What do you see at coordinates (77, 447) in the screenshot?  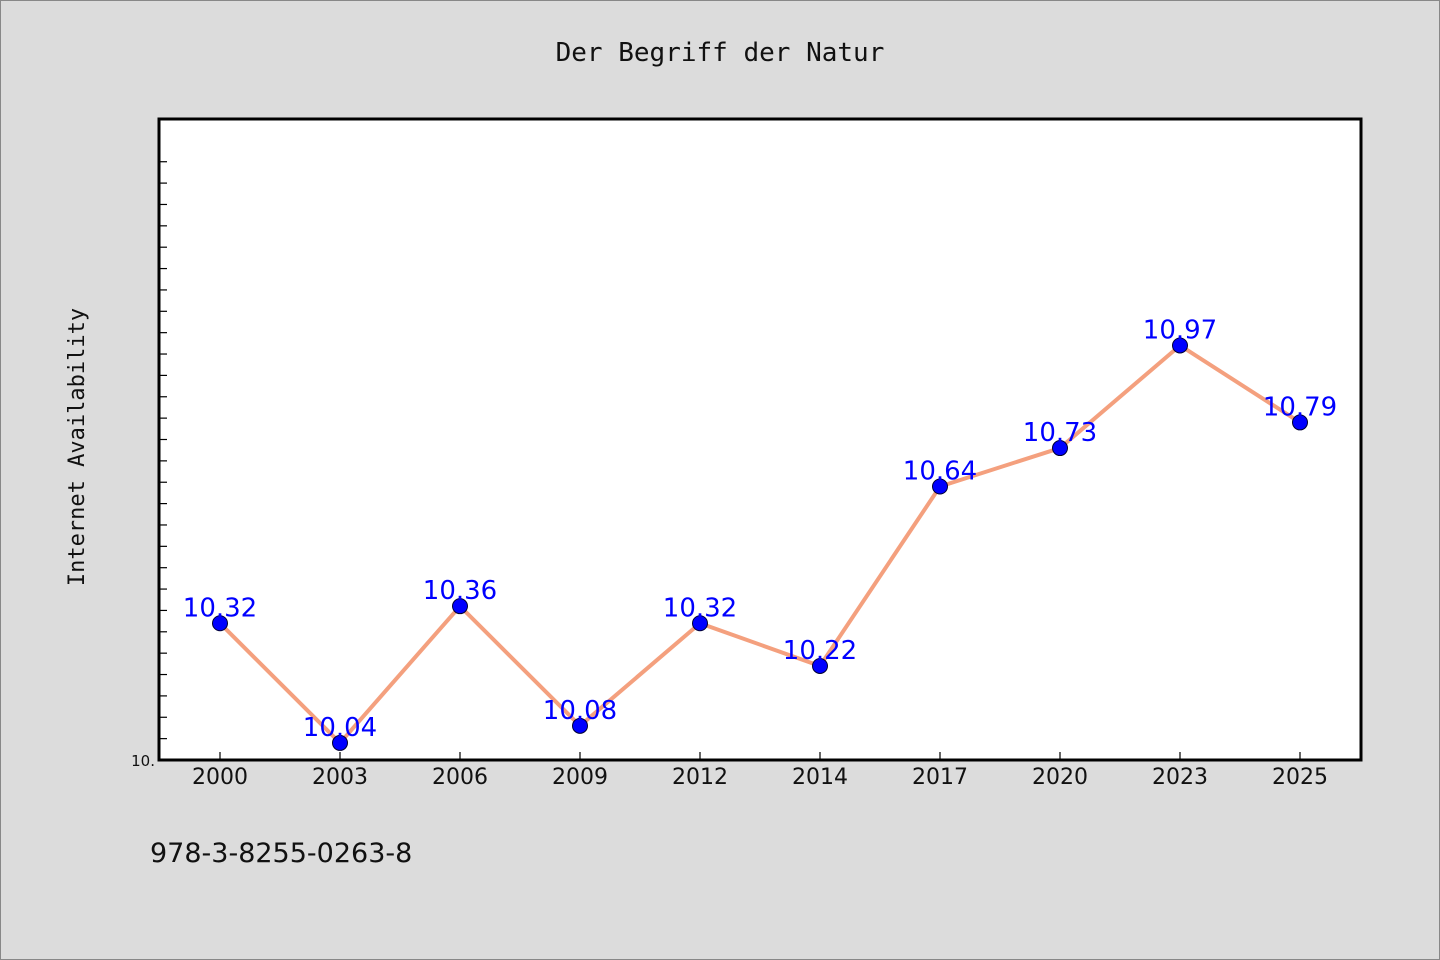 I see `y-axis-label: Internet Availability` at bounding box center [77, 447].